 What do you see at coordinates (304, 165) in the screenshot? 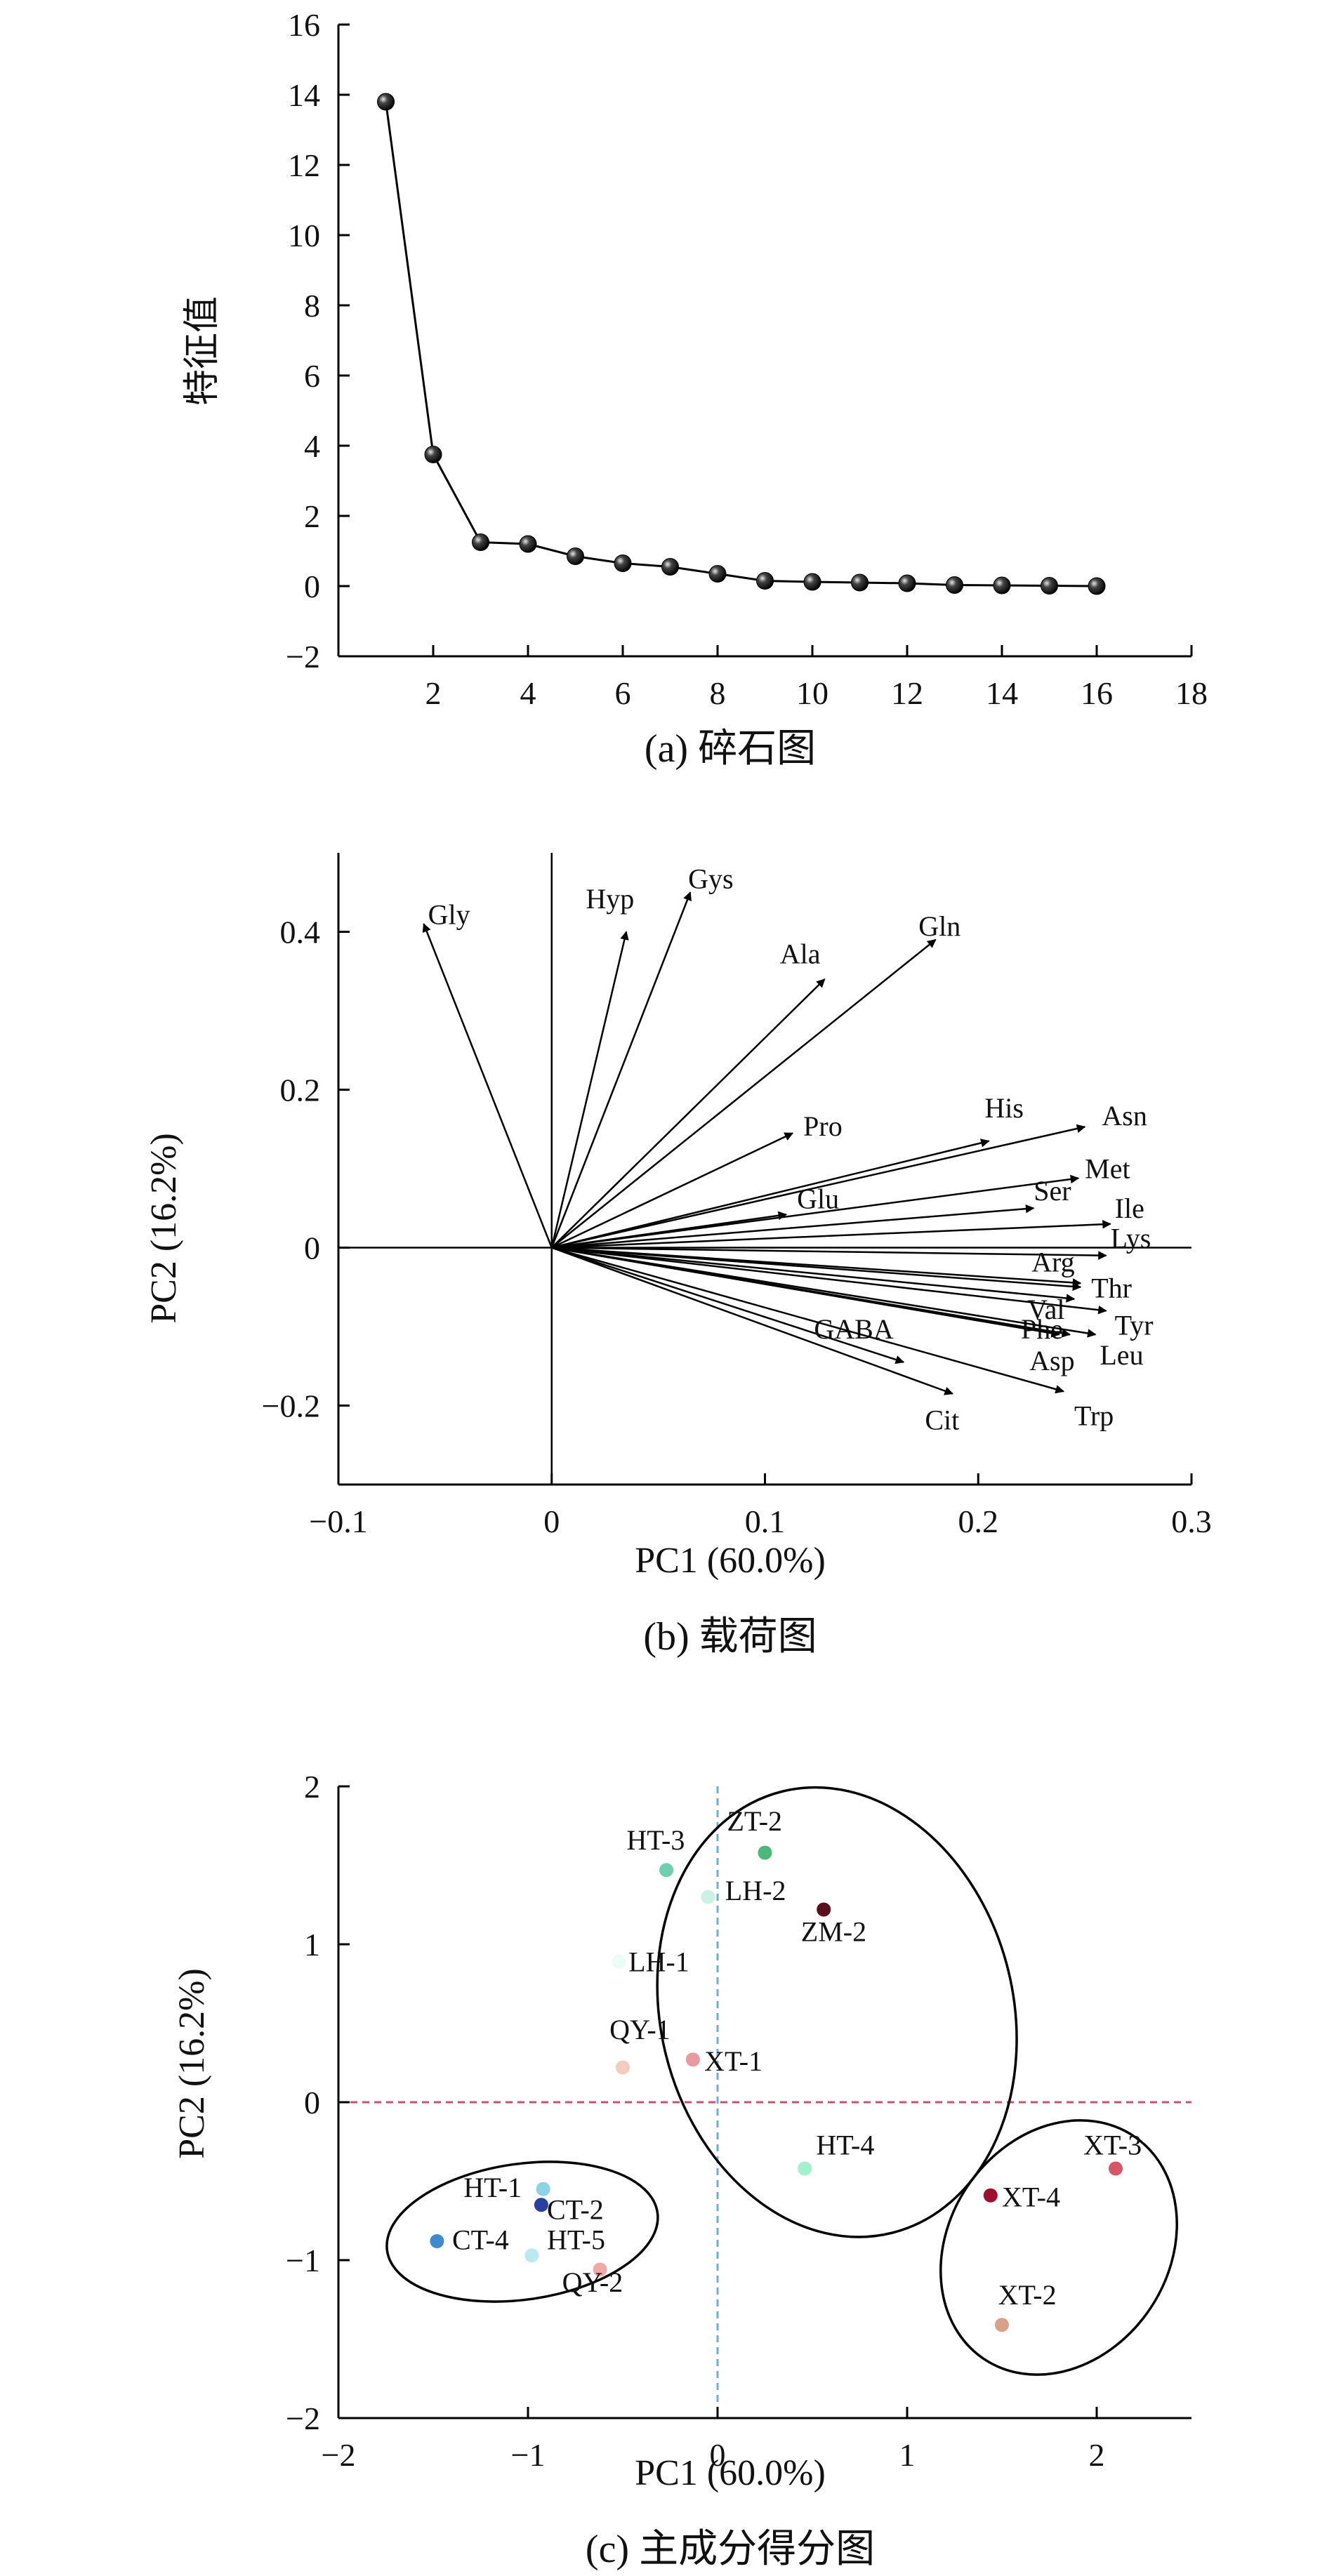
I see `scree-ytick-label: 12` at bounding box center [304, 165].